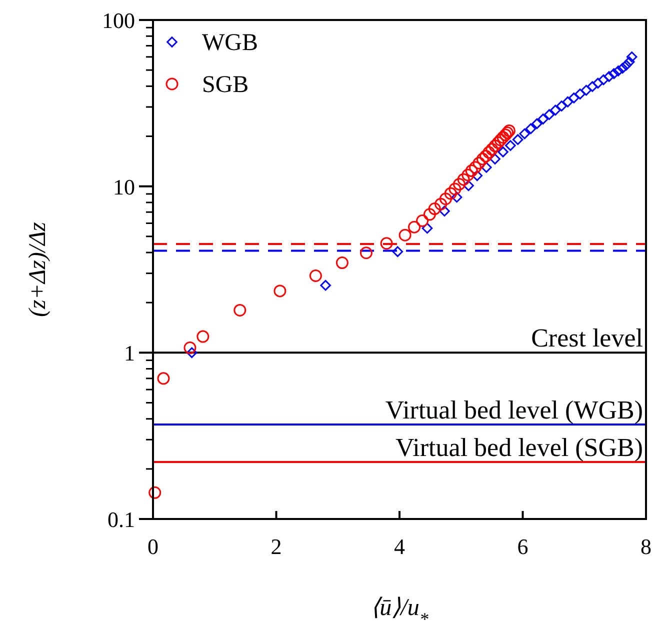  What do you see at coordinates (587, 338) in the screenshot?
I see `ref-line-label: Crest level` at bounding box center [587, 338].